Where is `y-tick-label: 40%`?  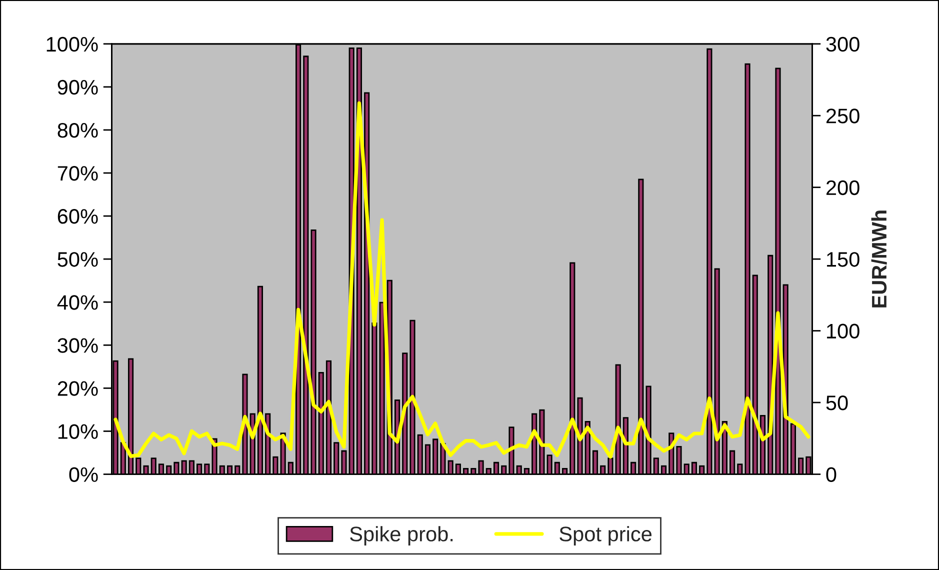 y-tick-label: 40% is located at coordinates (77, 302).